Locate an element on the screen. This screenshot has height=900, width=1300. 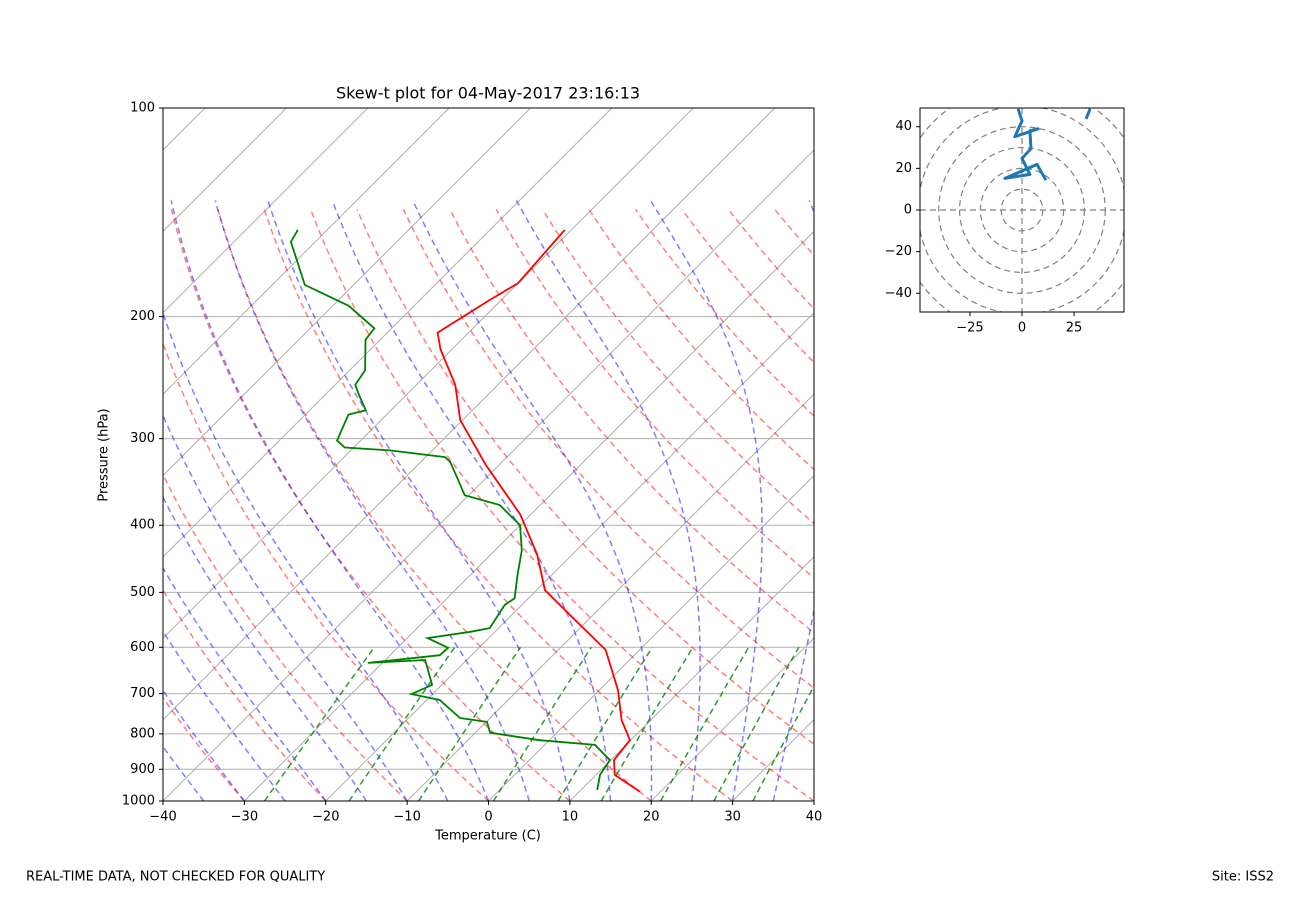
site-label: Site: ISS2 is located at coordinates (1243, 877).